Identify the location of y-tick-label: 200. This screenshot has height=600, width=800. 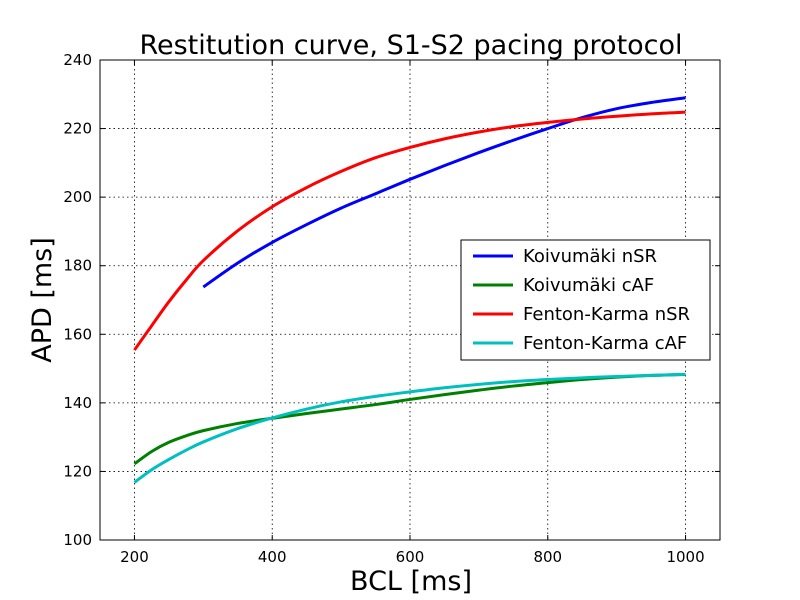
(77, 197).